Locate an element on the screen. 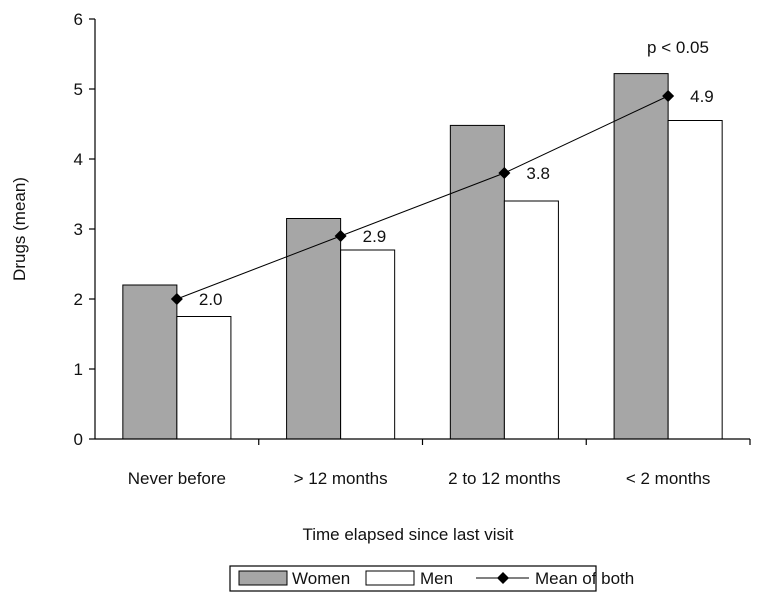  legend-label-women: Women is located at coordinates (321, 578).